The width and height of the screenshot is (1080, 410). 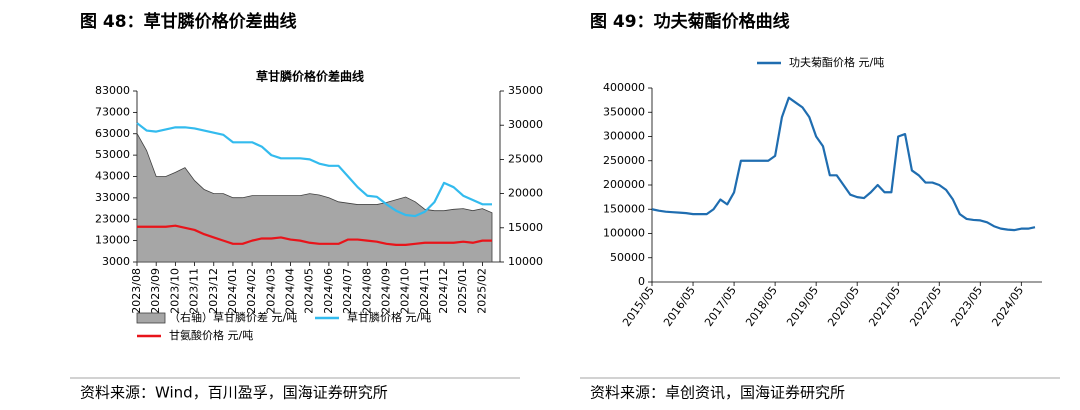 What do you see at coordinates (112, 133) in the screenshot?
I see `y-tick-label: 63000` at bounding box center [112, 133].